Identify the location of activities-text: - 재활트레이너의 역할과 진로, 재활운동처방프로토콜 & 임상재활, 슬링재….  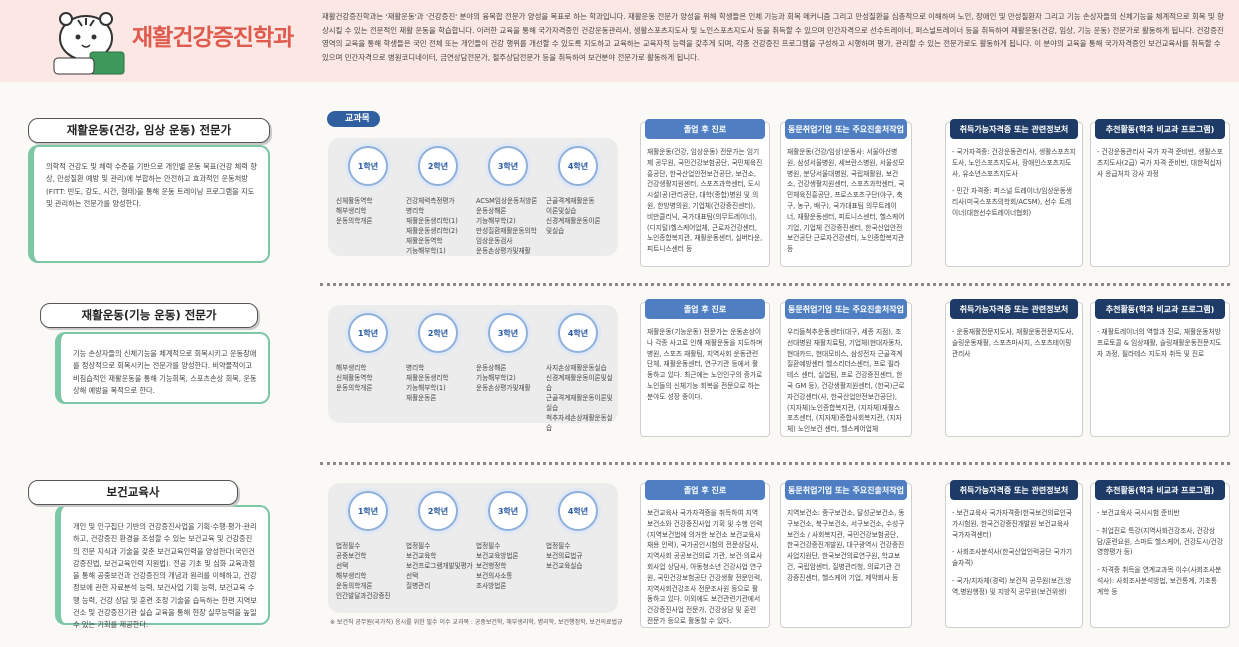
(1159, 343).